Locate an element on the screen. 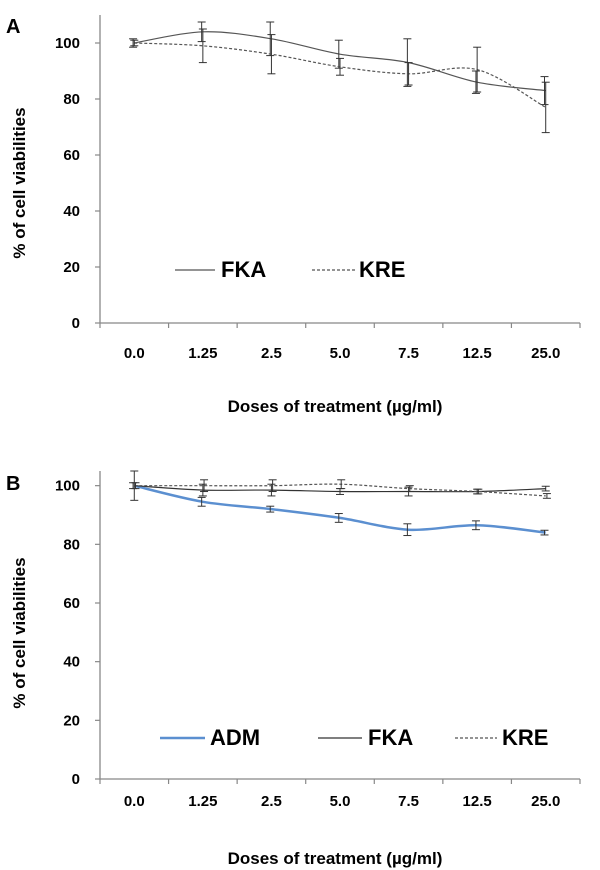  panel-b-y-axis-label: % of cell viabilities is located at coordinates (19, 632).